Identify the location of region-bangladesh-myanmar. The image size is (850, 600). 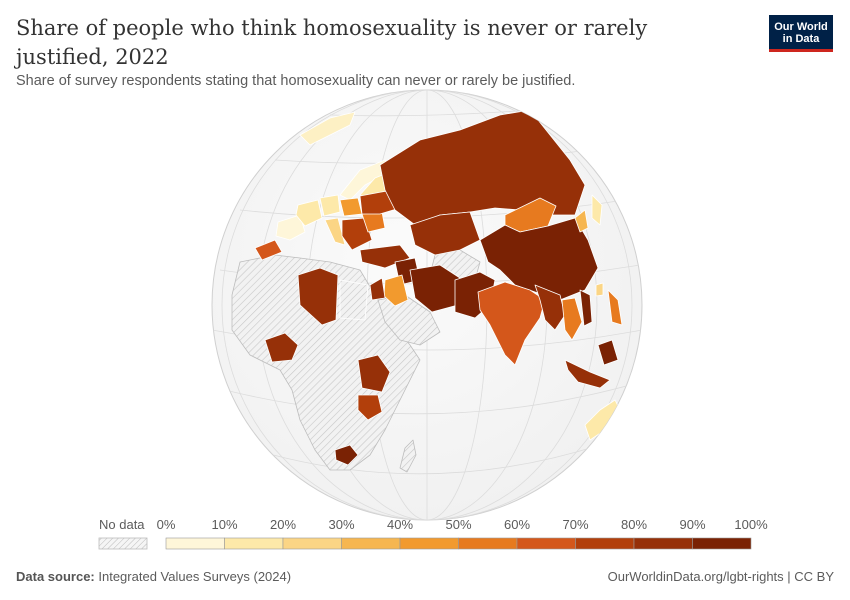
(550, 307).